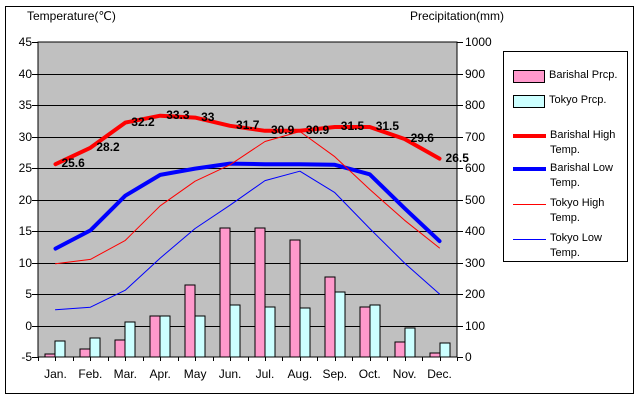 This screenshot has width=640, height=400. Describe the element at coordinates (583, 75) in the screenshot. I see `legend-item-label: Barishal Prcp.` at that location.